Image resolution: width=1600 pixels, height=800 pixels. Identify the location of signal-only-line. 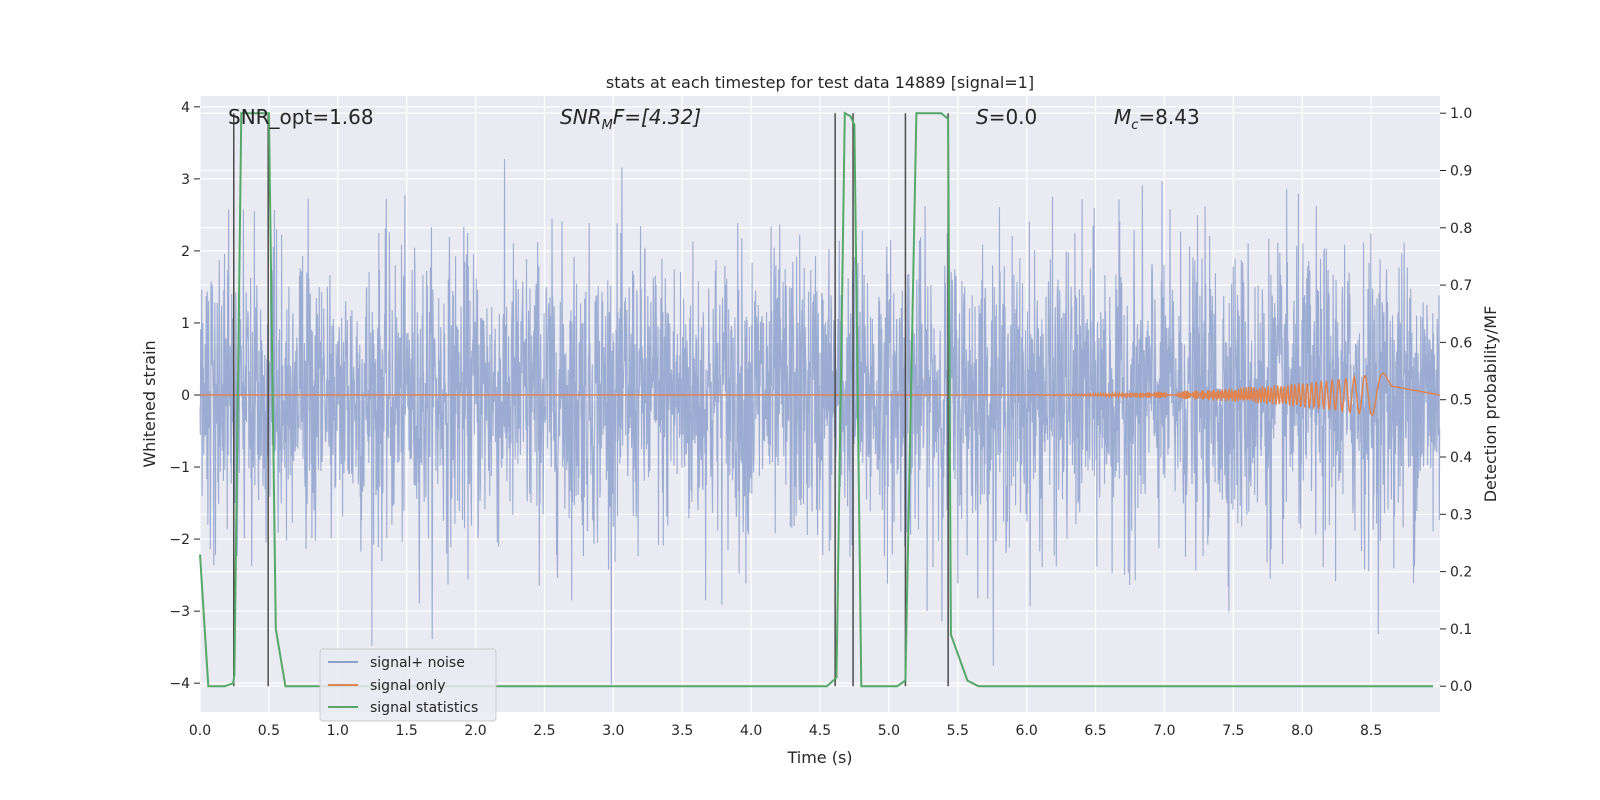
(820, 394).